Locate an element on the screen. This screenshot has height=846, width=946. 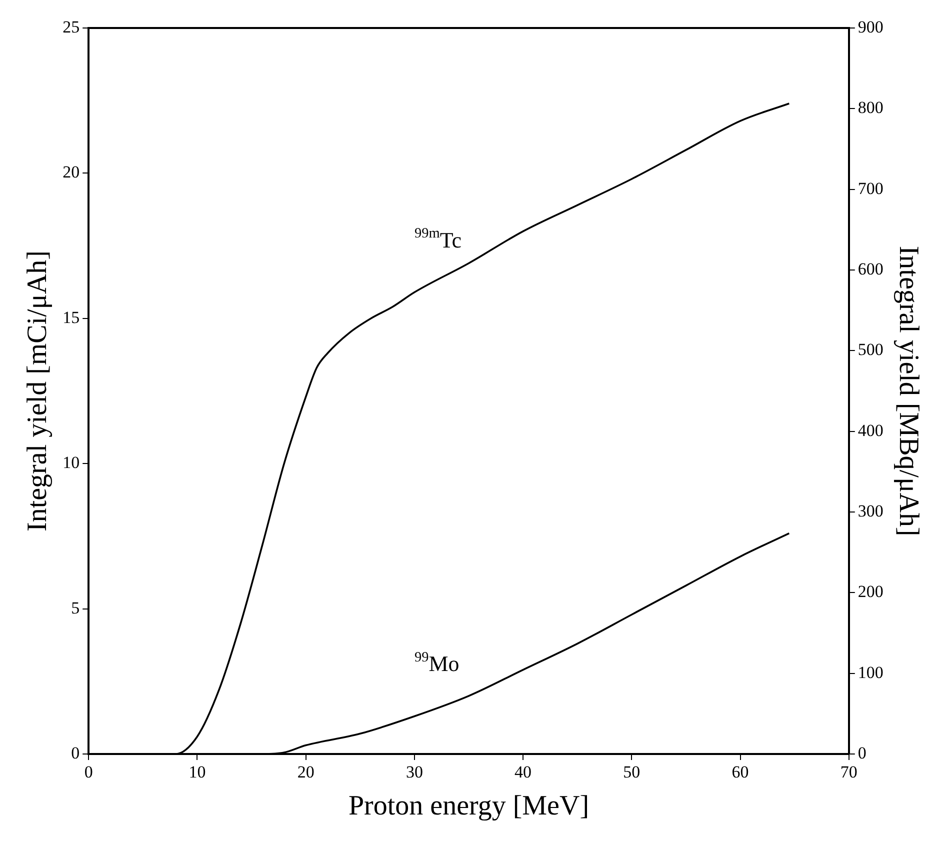
y2-tick-label: 600 is located at coordinates (871, 268).